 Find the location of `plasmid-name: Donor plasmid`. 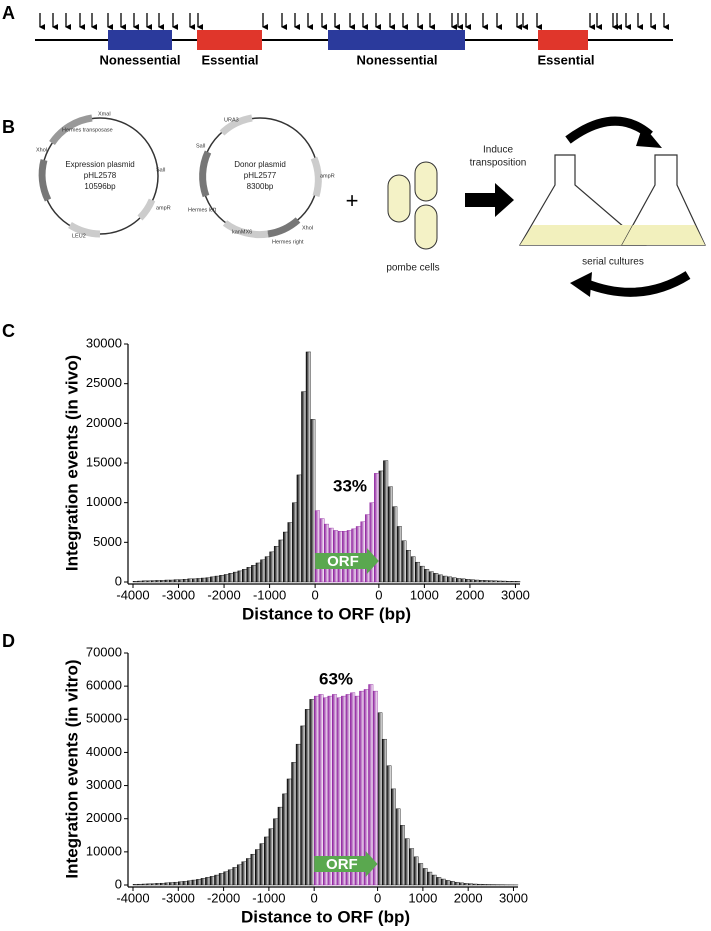

plasmid-name: Donor plasmid is located at coordinates (260, 164).